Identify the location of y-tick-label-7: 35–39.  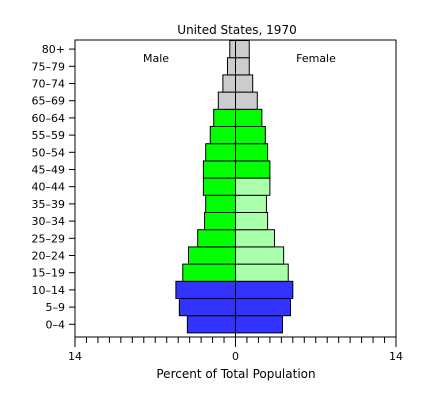
(49, 204).